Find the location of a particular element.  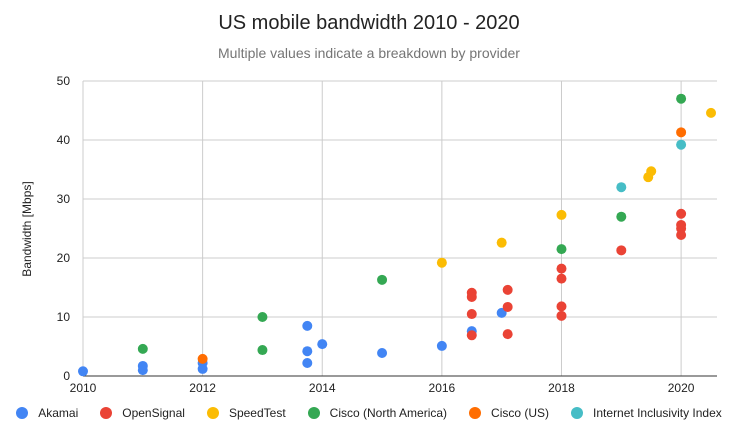

x-tick-label: 2016 is located at coordinates (442, 388).